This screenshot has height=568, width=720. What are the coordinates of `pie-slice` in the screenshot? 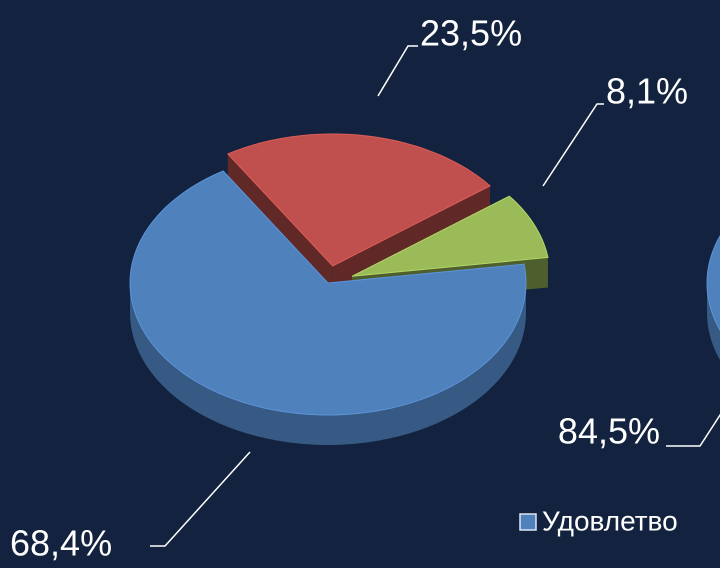 It's located at (713, 297).